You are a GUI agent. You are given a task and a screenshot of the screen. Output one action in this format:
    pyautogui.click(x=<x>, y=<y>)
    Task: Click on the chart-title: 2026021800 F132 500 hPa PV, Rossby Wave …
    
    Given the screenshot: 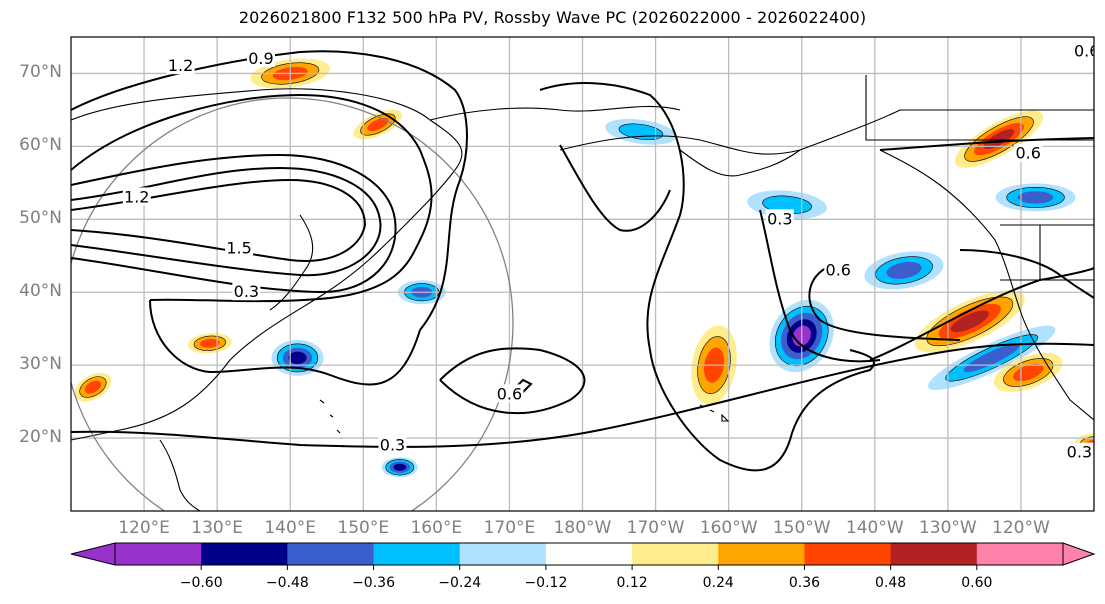 What is the action you would take?
    pyautogui.click(x=552, y=17)
    